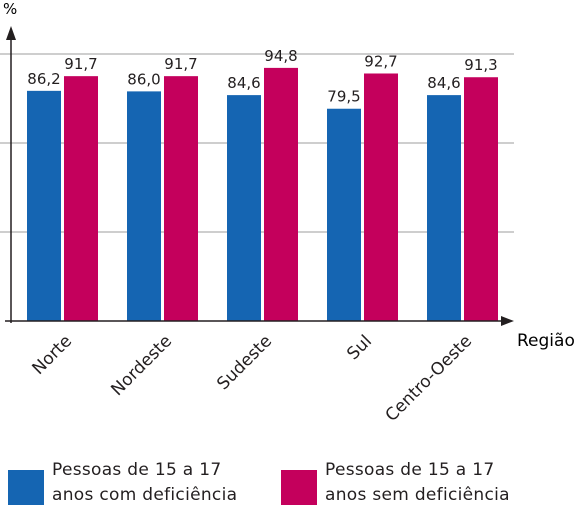 This screenshot has height=515, width=578. I want to click on legend-label-2: Pessoas de 15 a 17 anos sem deficiência, so click(417, 483).